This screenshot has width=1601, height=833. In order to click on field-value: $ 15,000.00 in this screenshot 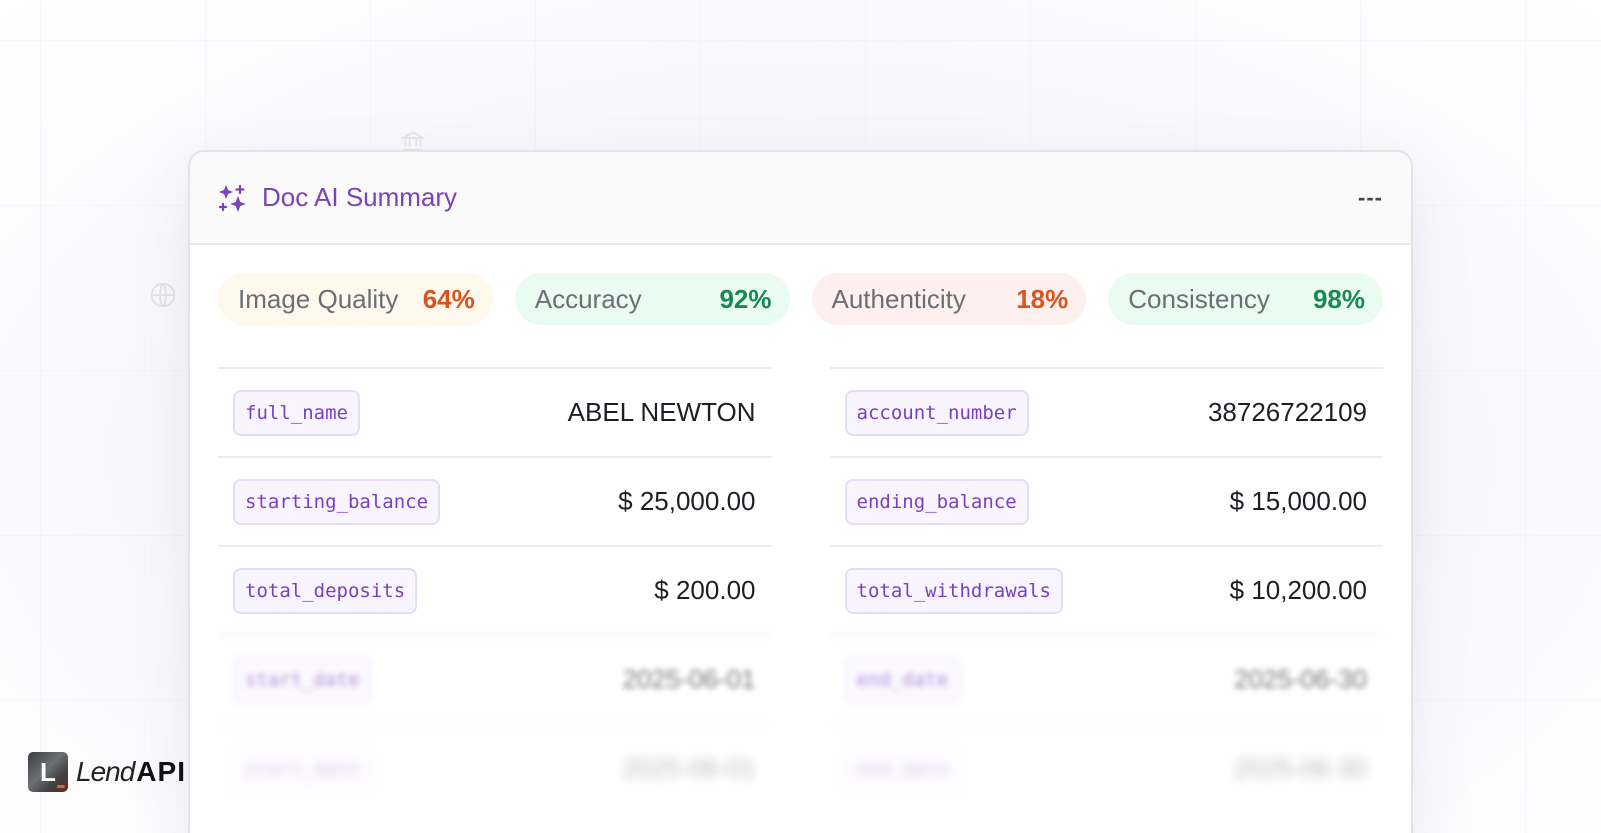, I will do `click(1298, 501)`.